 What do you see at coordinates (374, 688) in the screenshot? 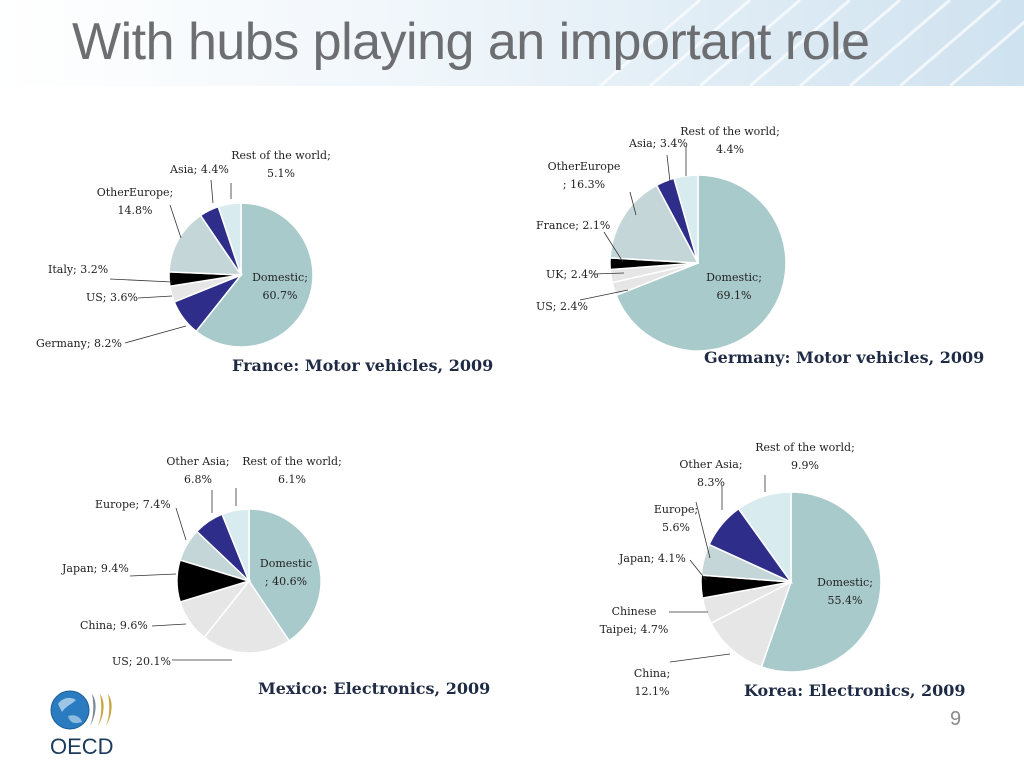
I see `chart-title-mexico: Mexico: Electronics, 2009` at bounding box center [374, 688].